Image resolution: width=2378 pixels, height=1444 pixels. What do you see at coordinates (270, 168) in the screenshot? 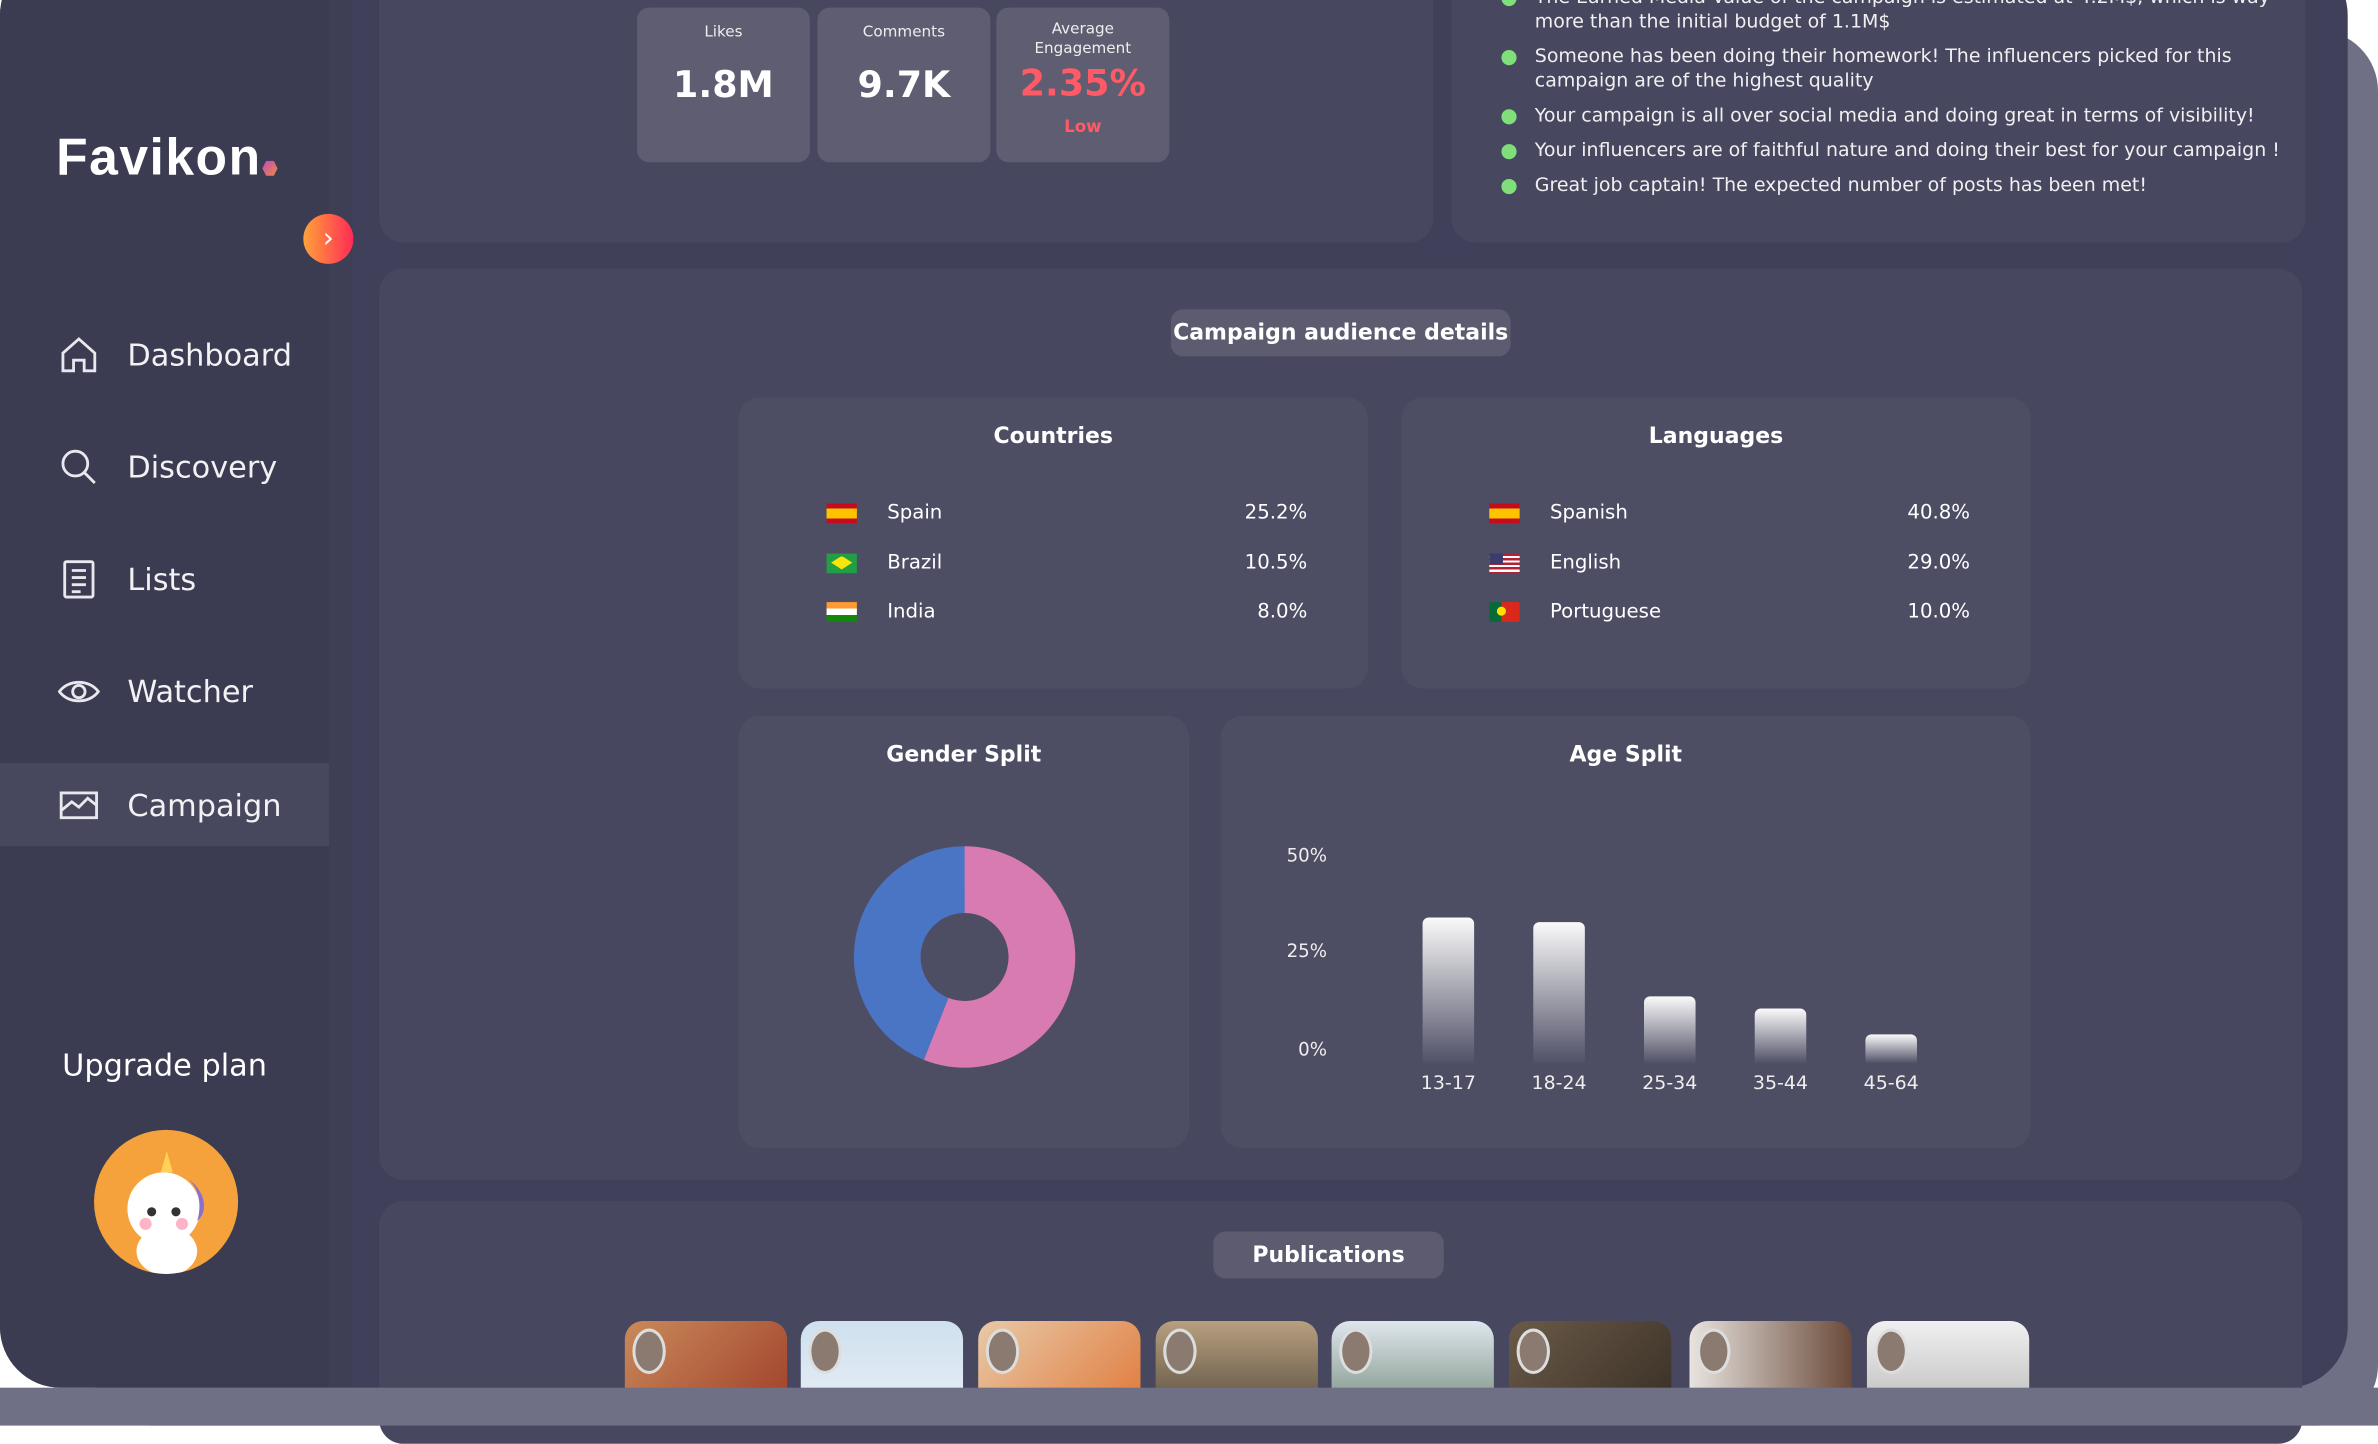
I see `logo-hexagon-icon` at bounding box center [270, 168].